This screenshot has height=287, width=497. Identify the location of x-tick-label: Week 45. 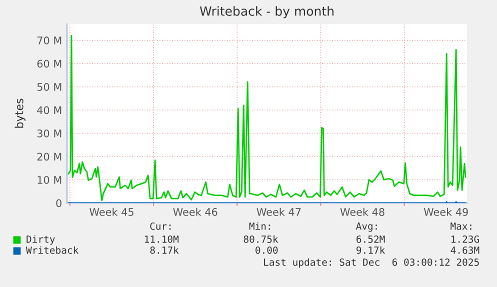
(112, 212).